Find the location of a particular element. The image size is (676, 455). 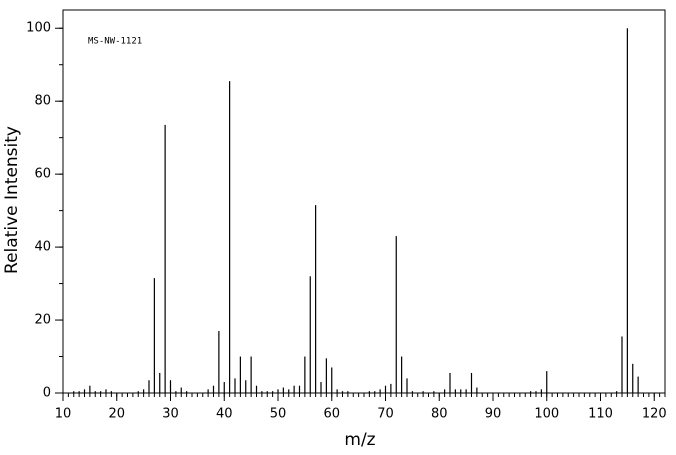

x-tick-label: 120 is located at coordinates (654, 414).